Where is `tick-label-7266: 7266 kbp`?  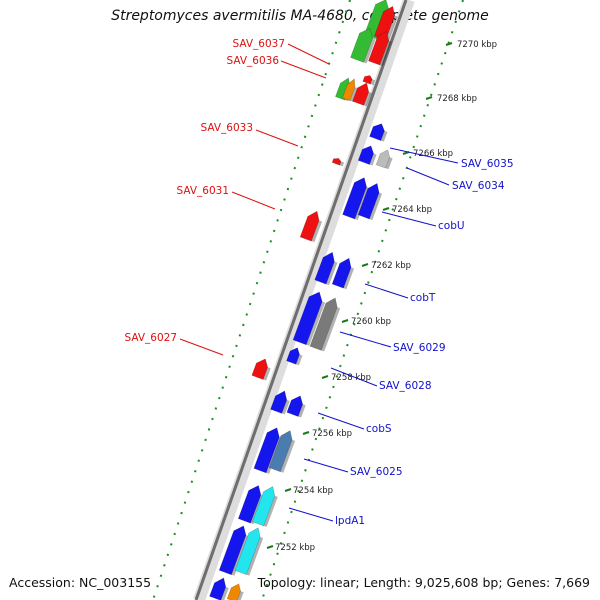
tick-label-7266: 7266 kbp is located at coordinates (433, 154).